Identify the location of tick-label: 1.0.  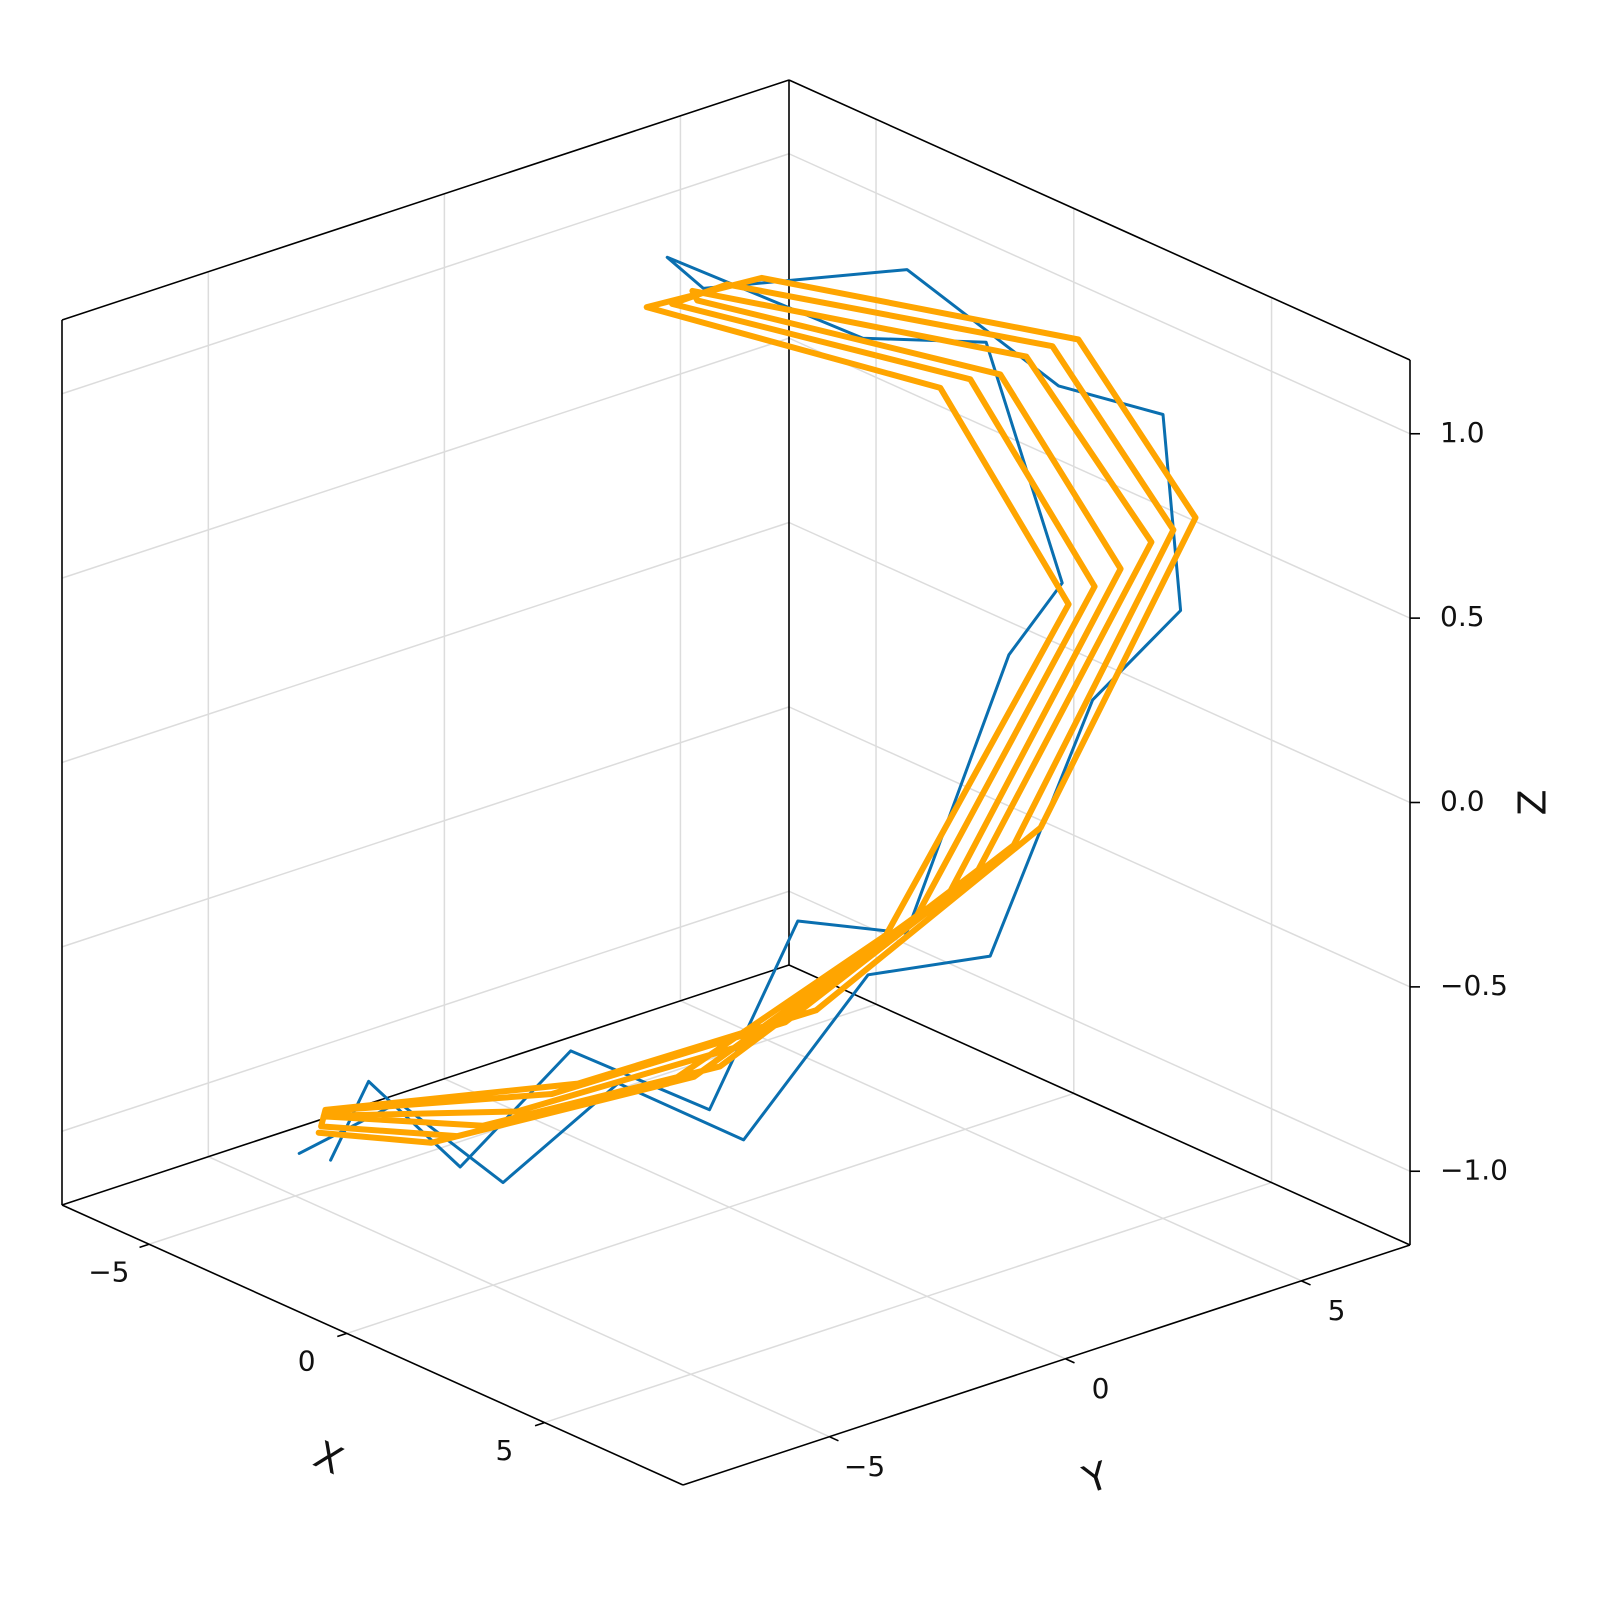
(1462, 432).